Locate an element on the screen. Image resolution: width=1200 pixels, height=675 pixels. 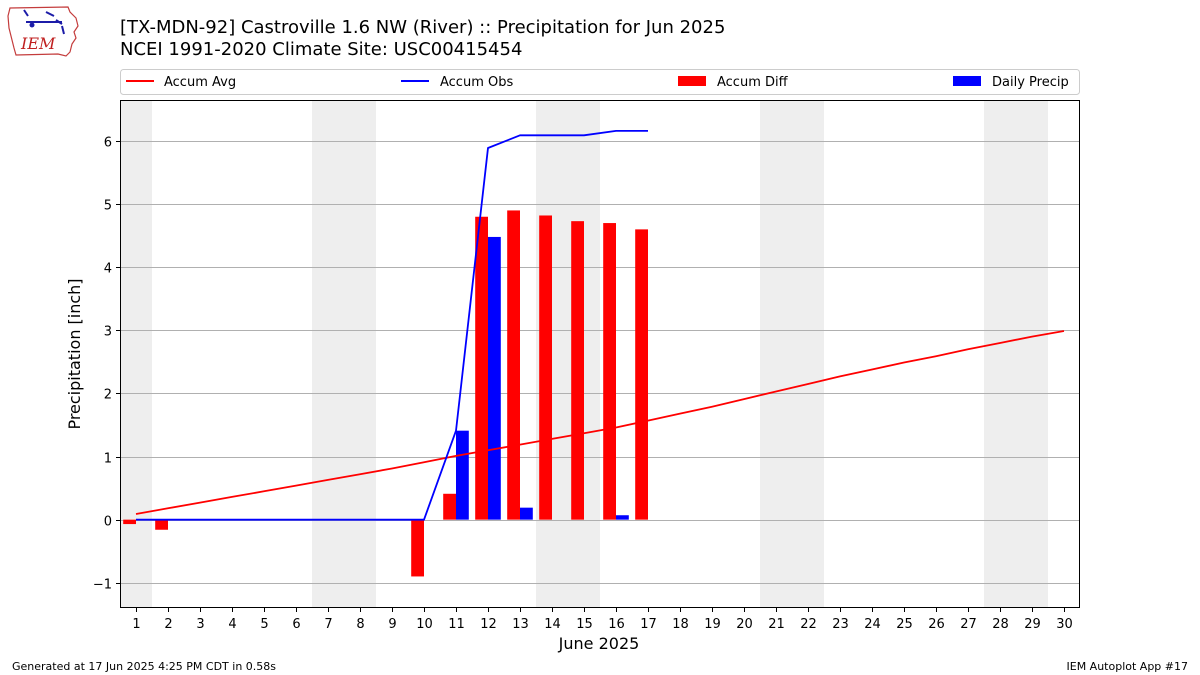
x-axis-label: June 2025 is located at coordinates (599, 643).